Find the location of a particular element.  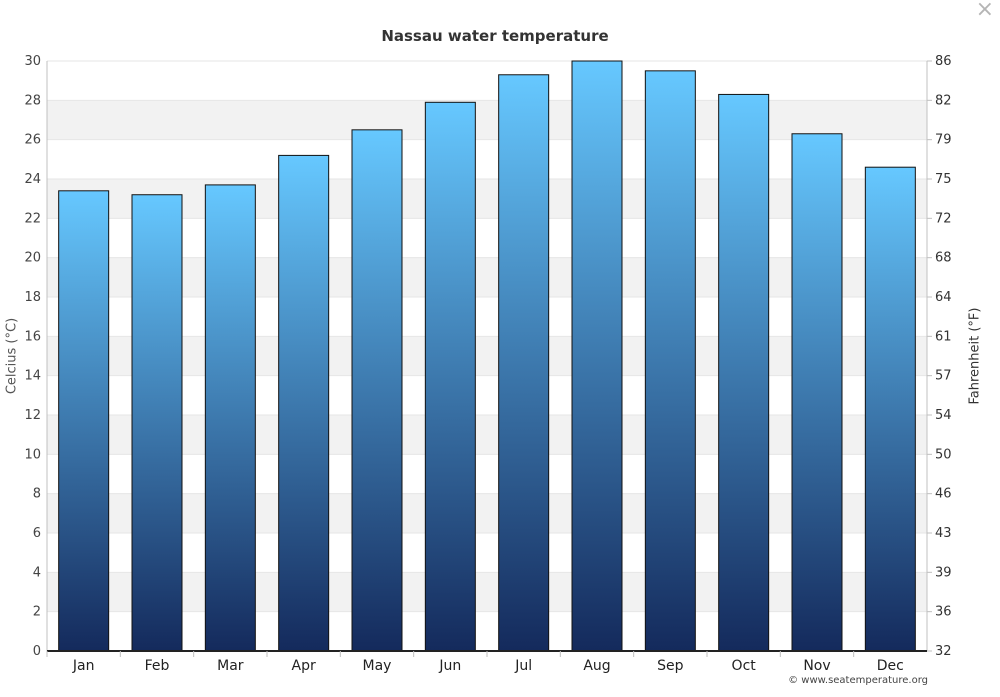

bar-feb is located at coordinates (157, 423).